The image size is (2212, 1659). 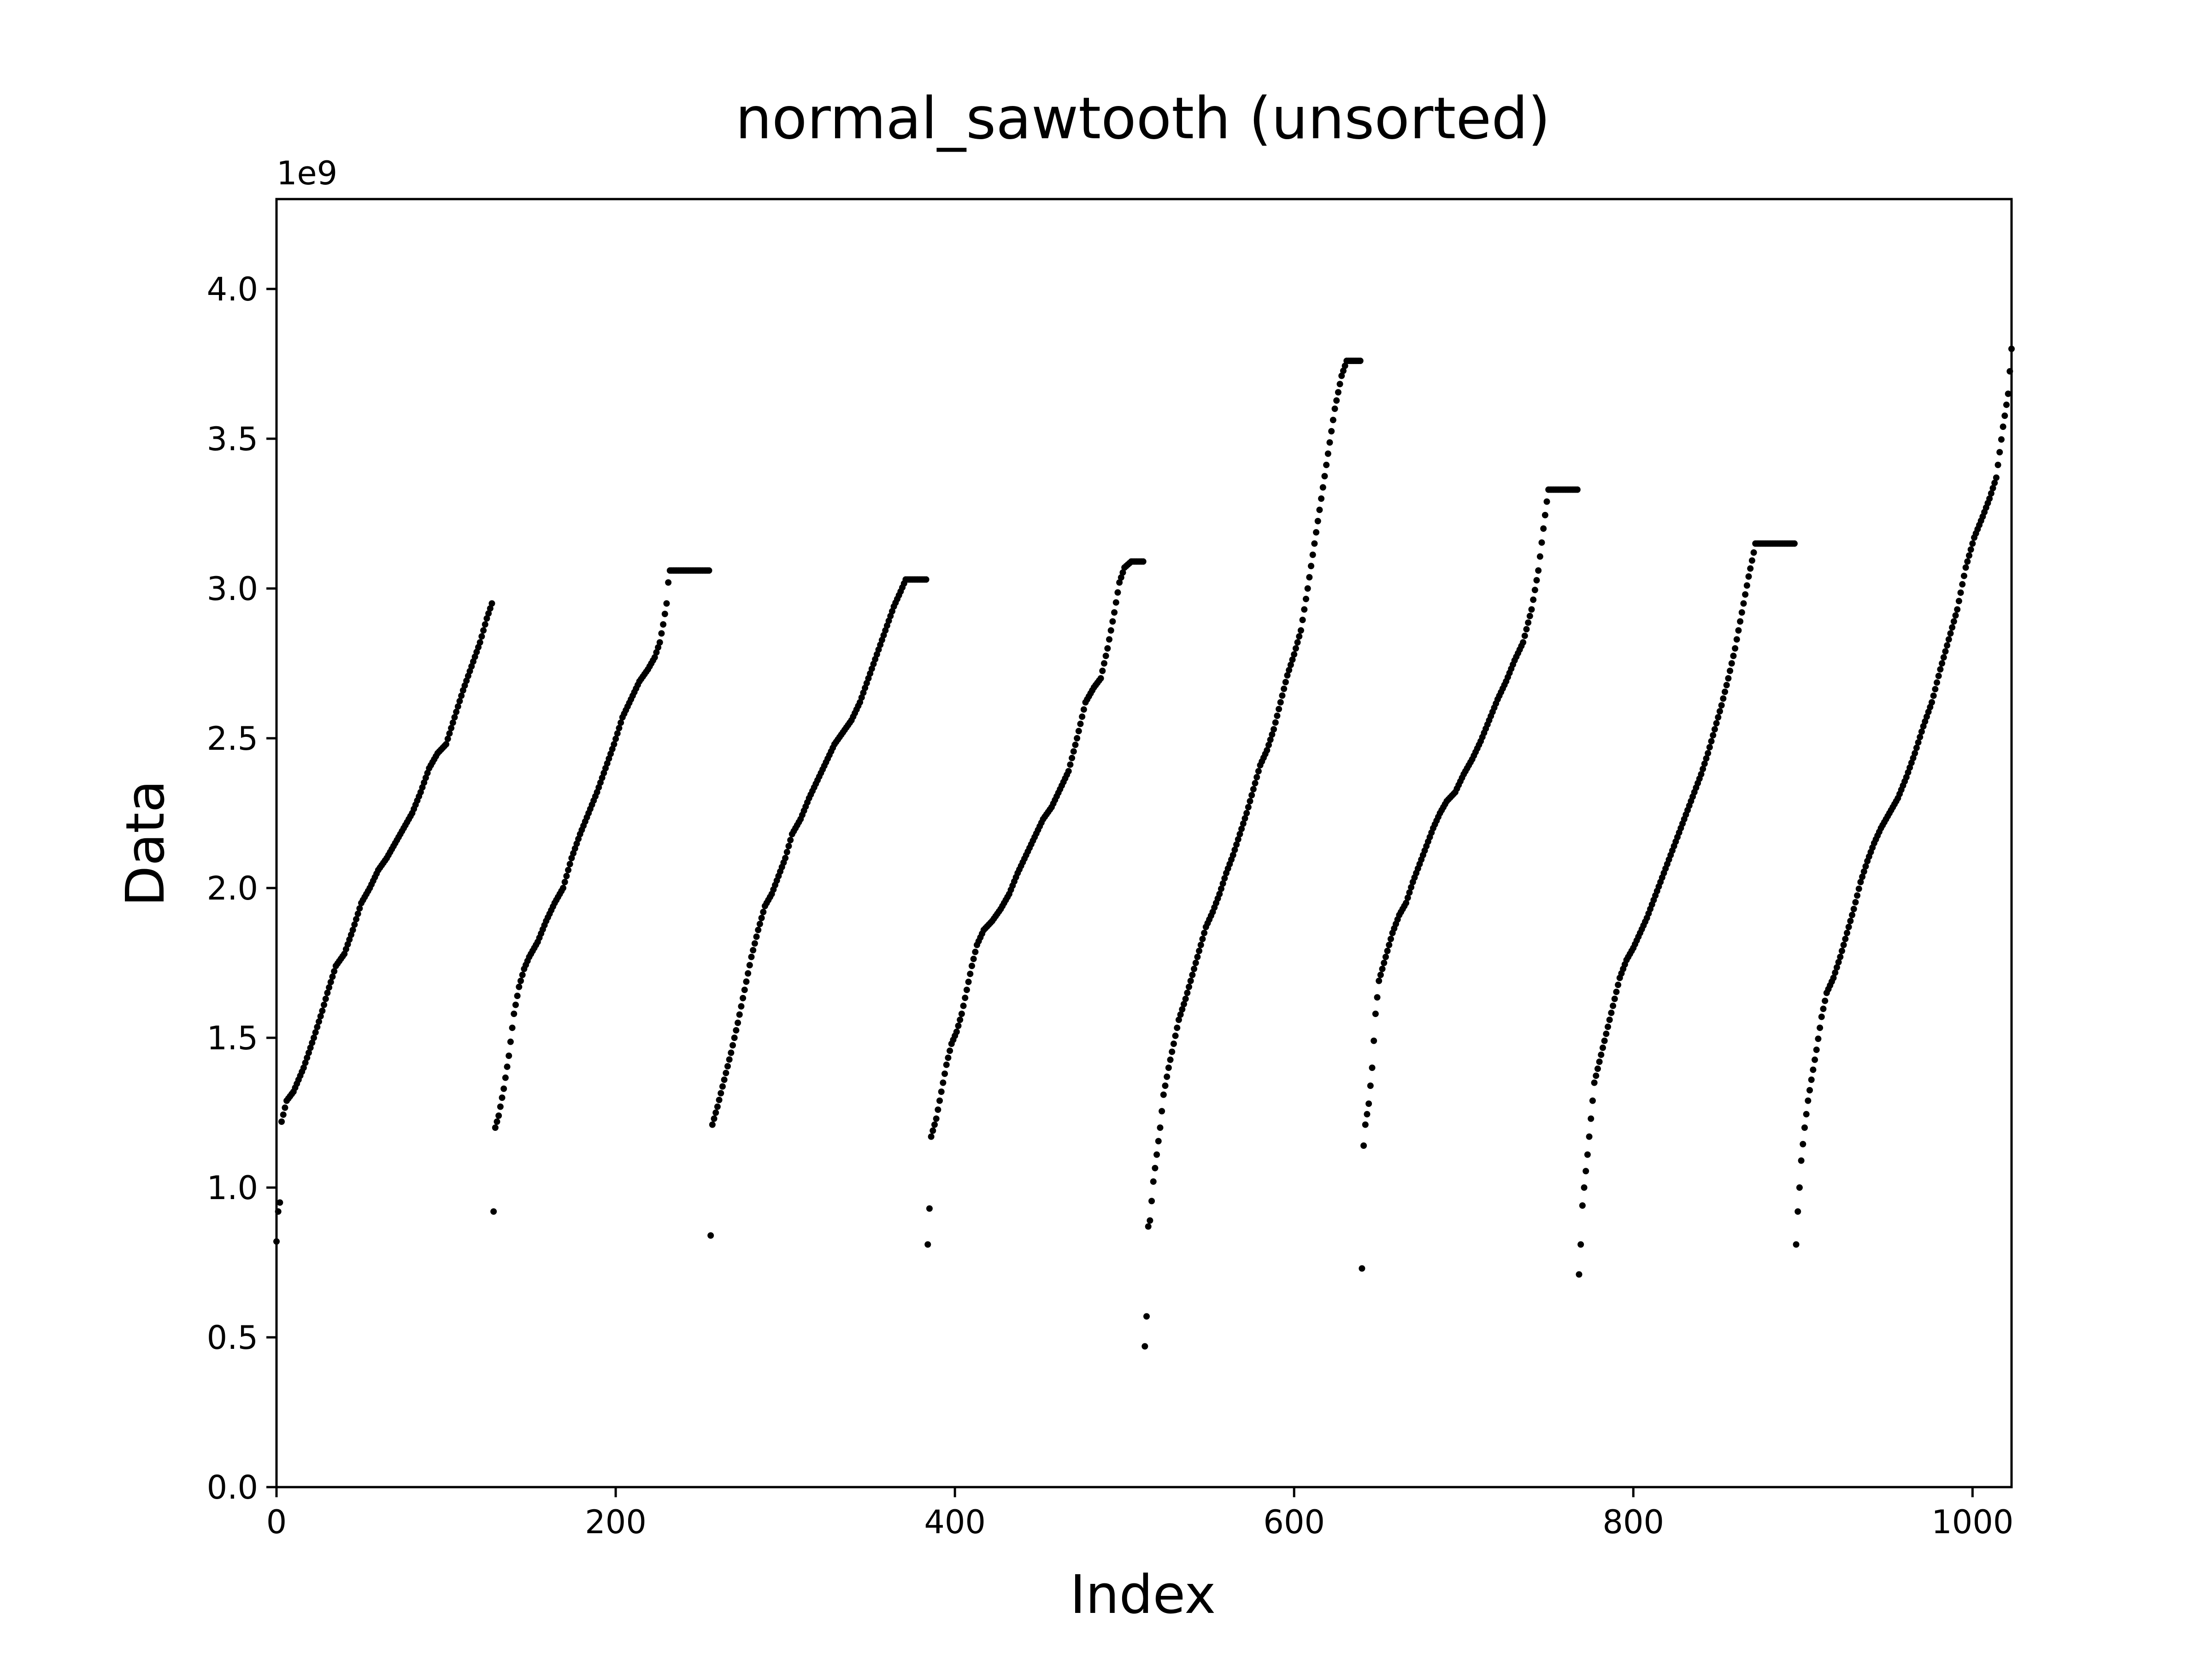 What do you see at coordinates (232, 589) in the screenshot?
I see `y-tick-label: 3.0` at bounding box center [232, 589].